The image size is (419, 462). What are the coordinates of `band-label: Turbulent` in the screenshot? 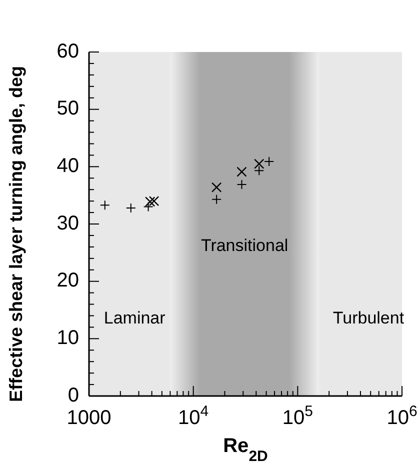 It's located at (368, 318).